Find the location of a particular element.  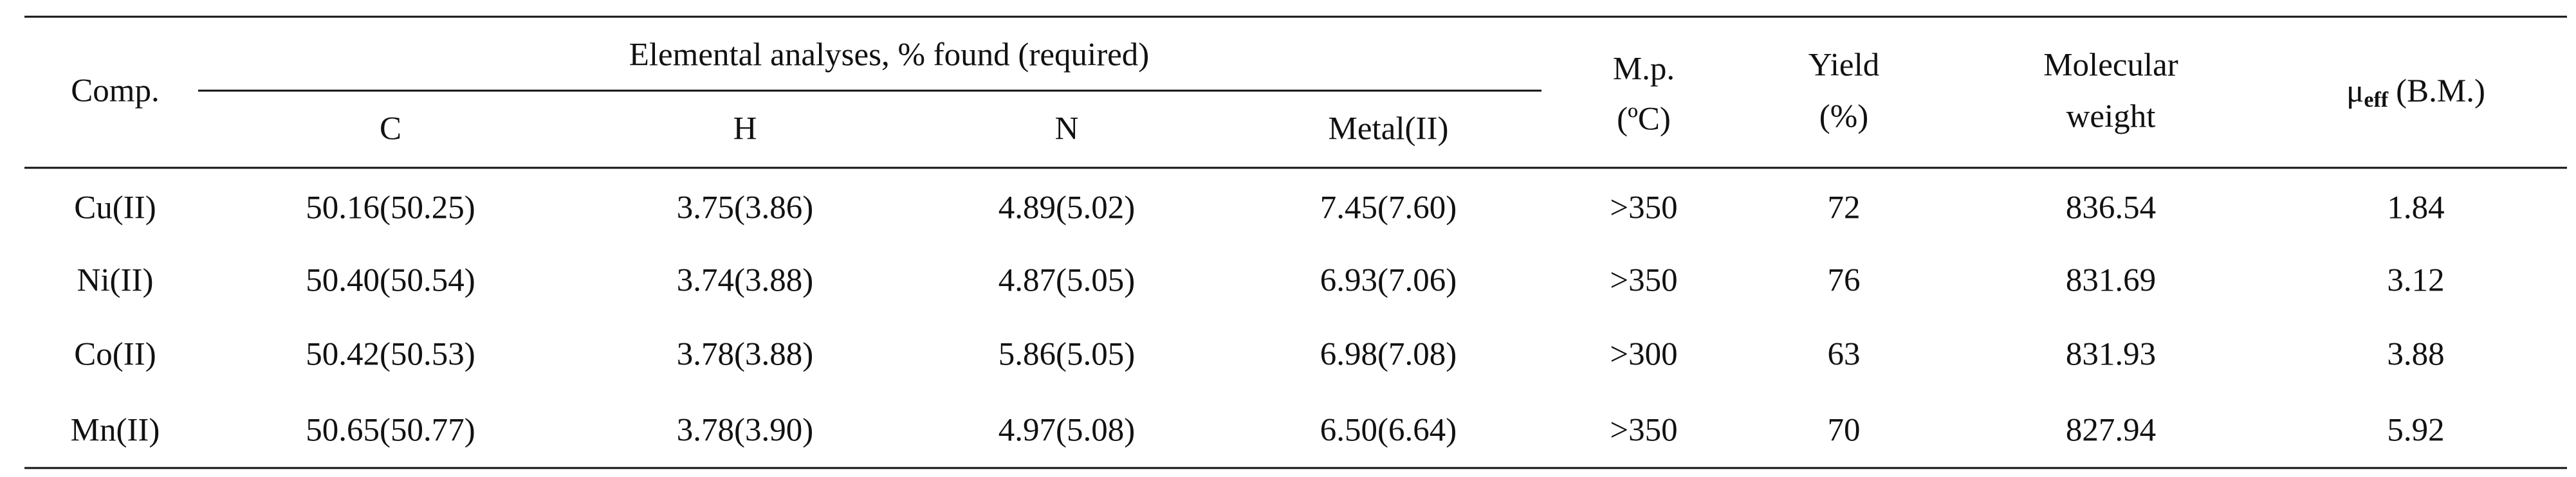

header-sub: H is located at coordinates (745, 129).